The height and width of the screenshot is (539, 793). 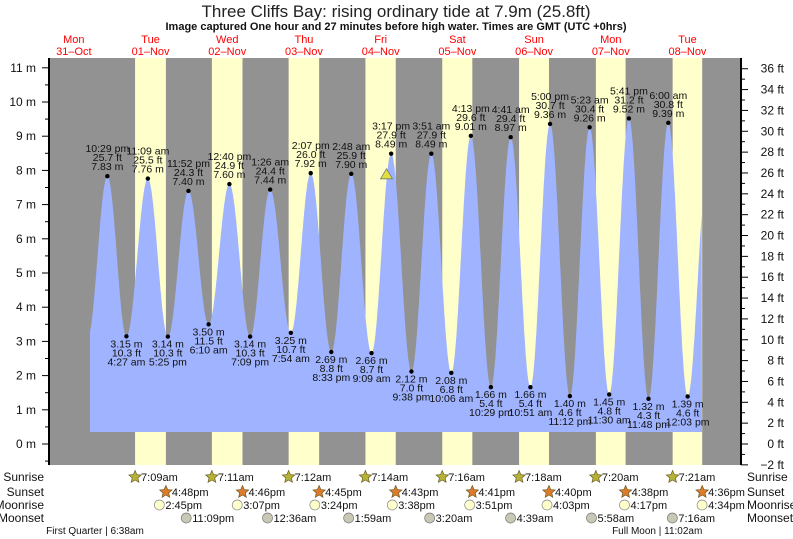 I want to click on sunrise-time: 7:21am, so click(x=697, y=478).